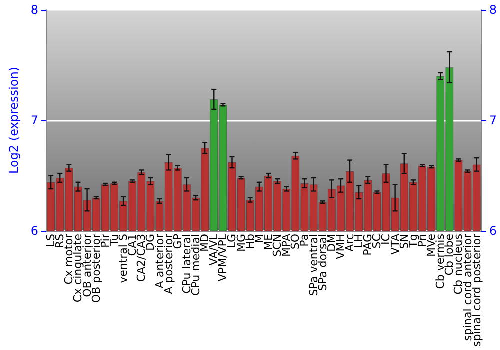  What do you see at coordinates (493, 10) in the screenshot?
I see `y2-tick-label: 8` at bounding box center [493, 10].